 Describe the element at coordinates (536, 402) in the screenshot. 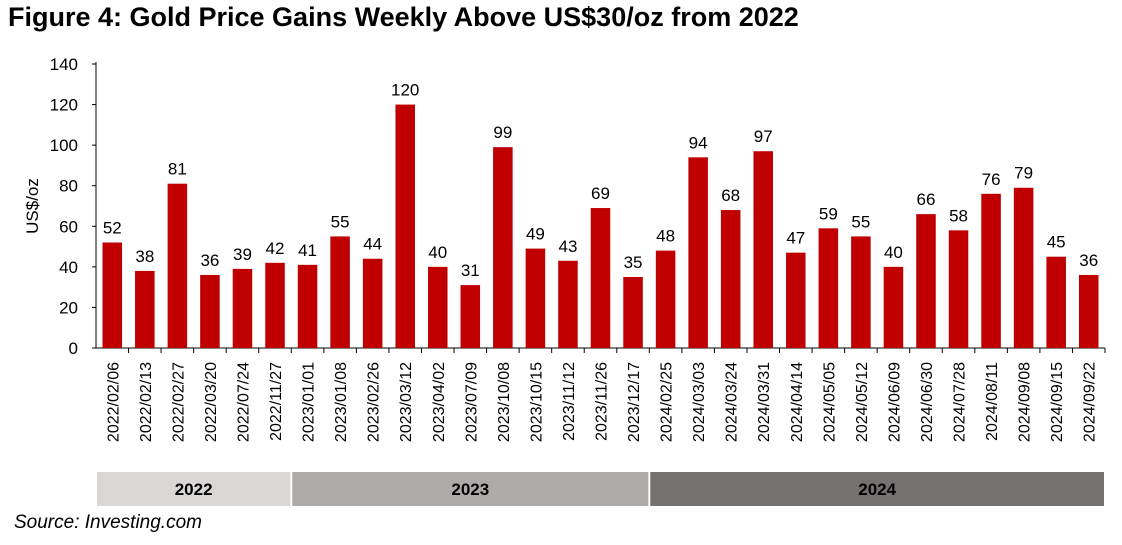

I see `x-tick-label: 2023/10/15` at that location.